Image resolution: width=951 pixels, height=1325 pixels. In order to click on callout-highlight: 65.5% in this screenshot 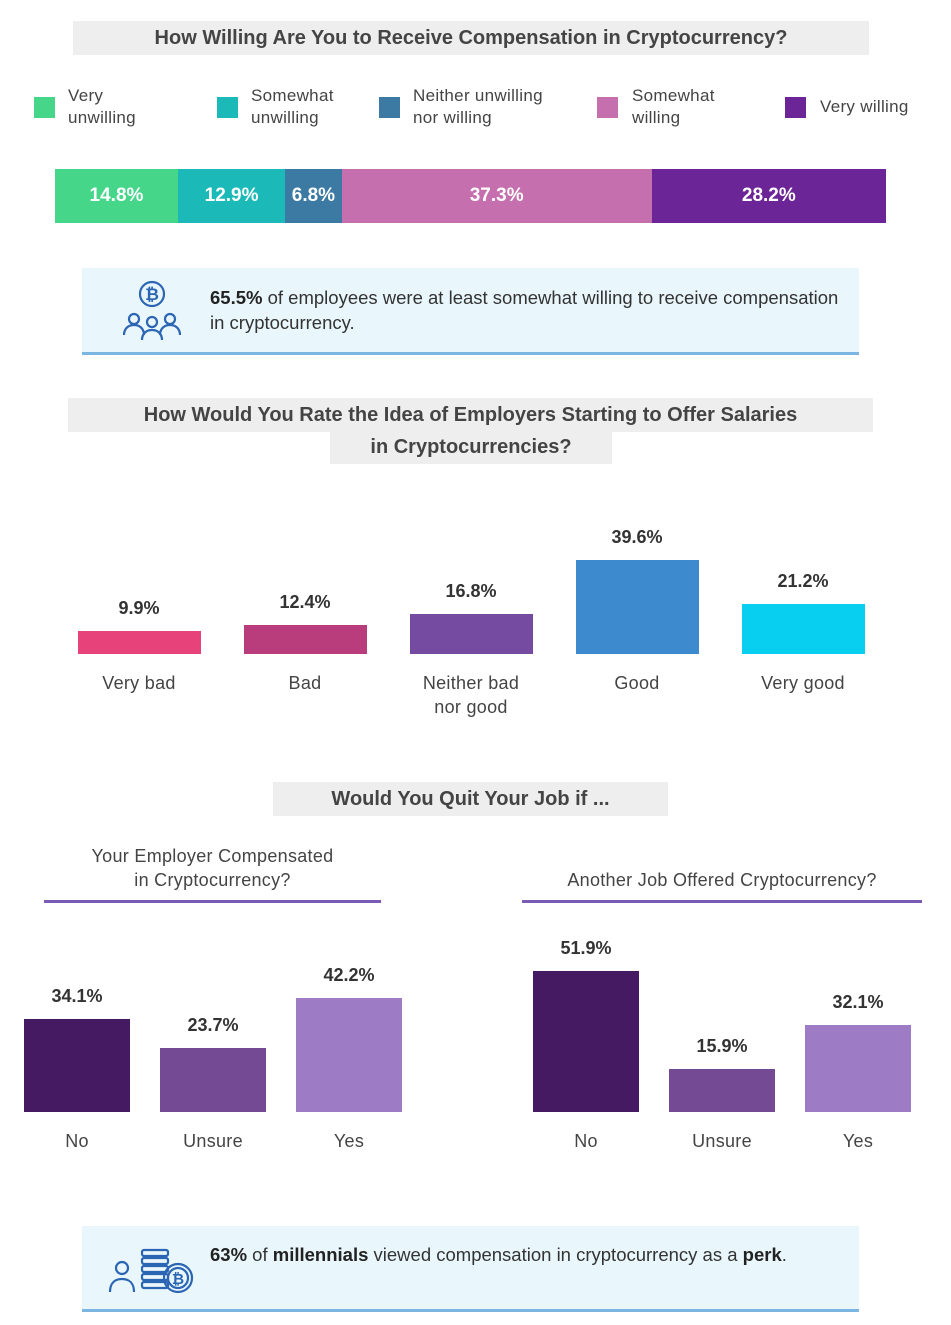, I will do `click(236, 297)`.